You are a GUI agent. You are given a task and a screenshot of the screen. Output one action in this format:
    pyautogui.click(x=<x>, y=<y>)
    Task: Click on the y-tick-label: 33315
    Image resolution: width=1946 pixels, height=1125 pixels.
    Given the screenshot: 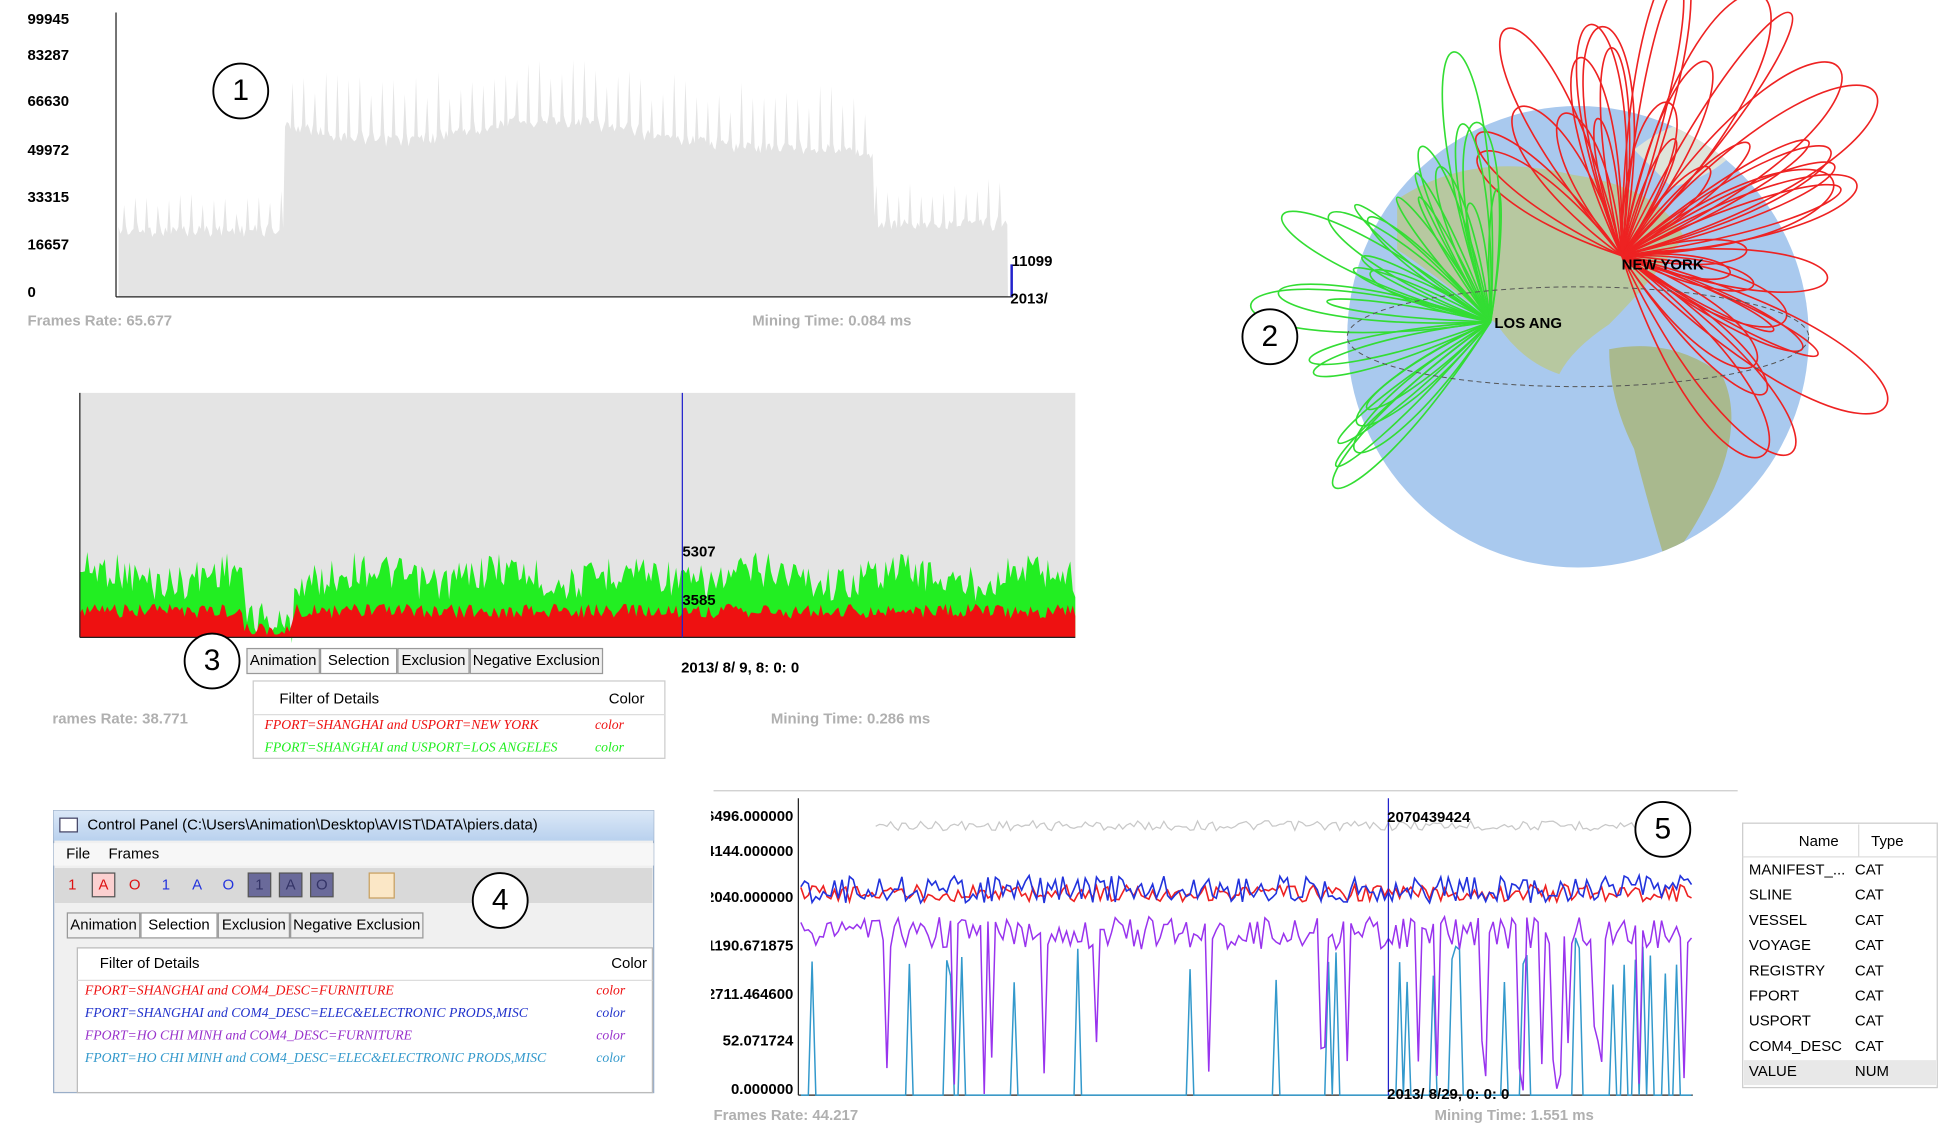 What is the action you would take?
    pyautogui.click(x=48, y=197)
    